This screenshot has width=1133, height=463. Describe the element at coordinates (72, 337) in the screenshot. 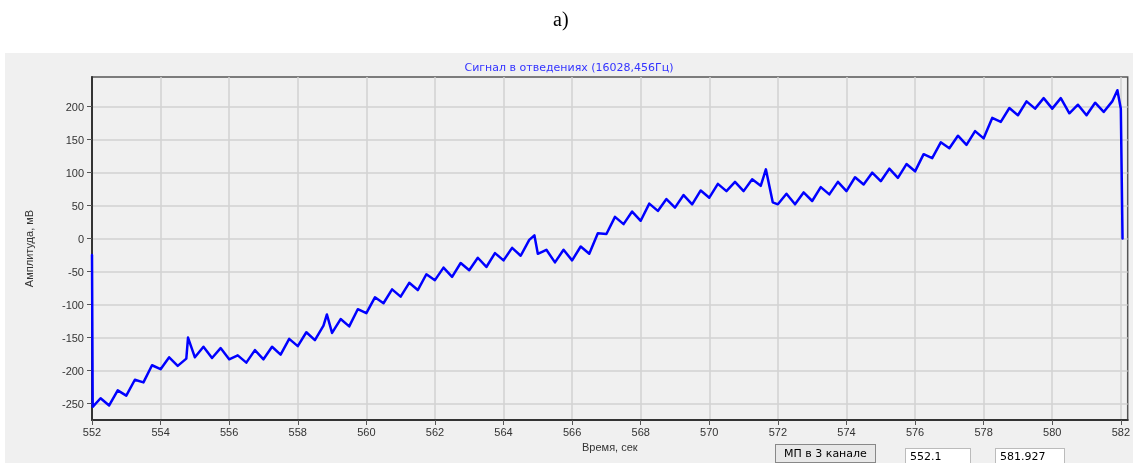

I see `y-tick-label: -150` at that location.